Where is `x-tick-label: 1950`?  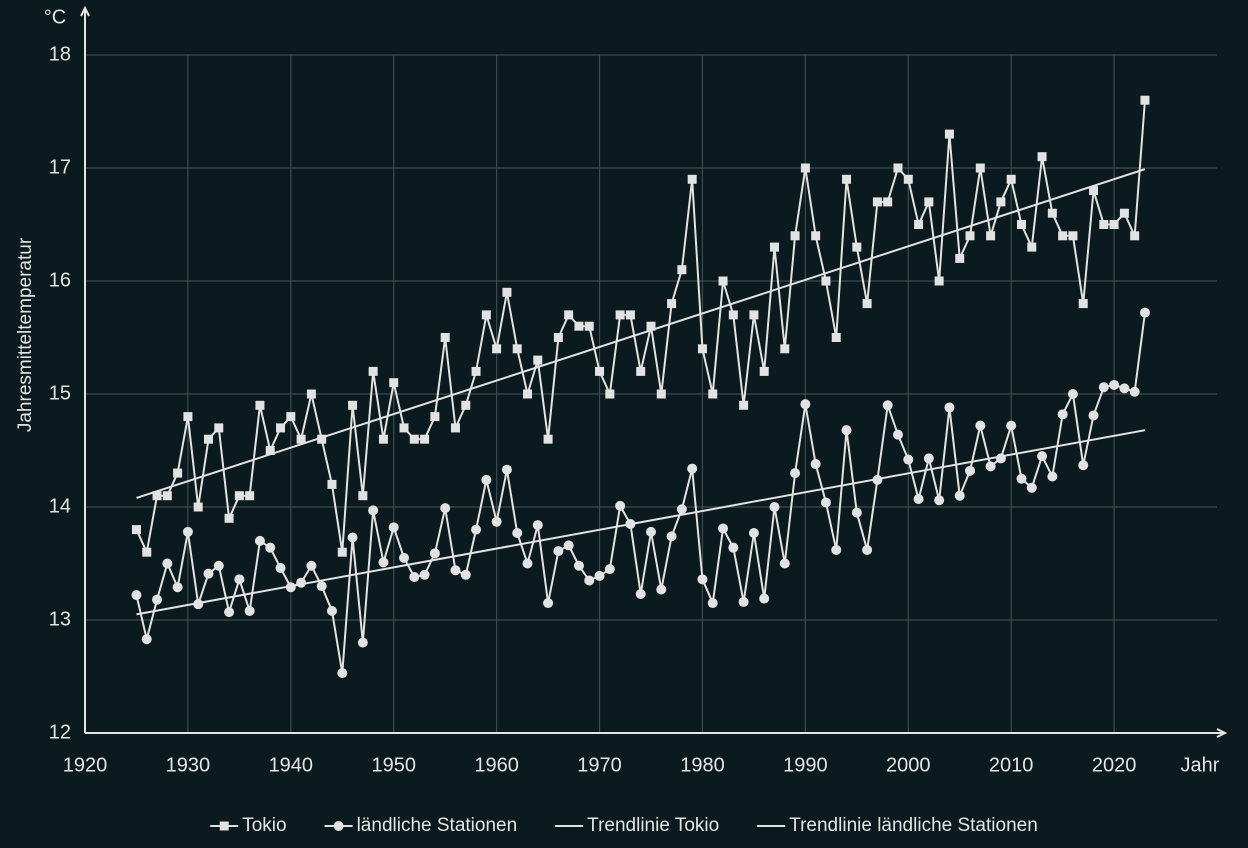 x-tick-label: 1950 is located at coordinates (393, 765).